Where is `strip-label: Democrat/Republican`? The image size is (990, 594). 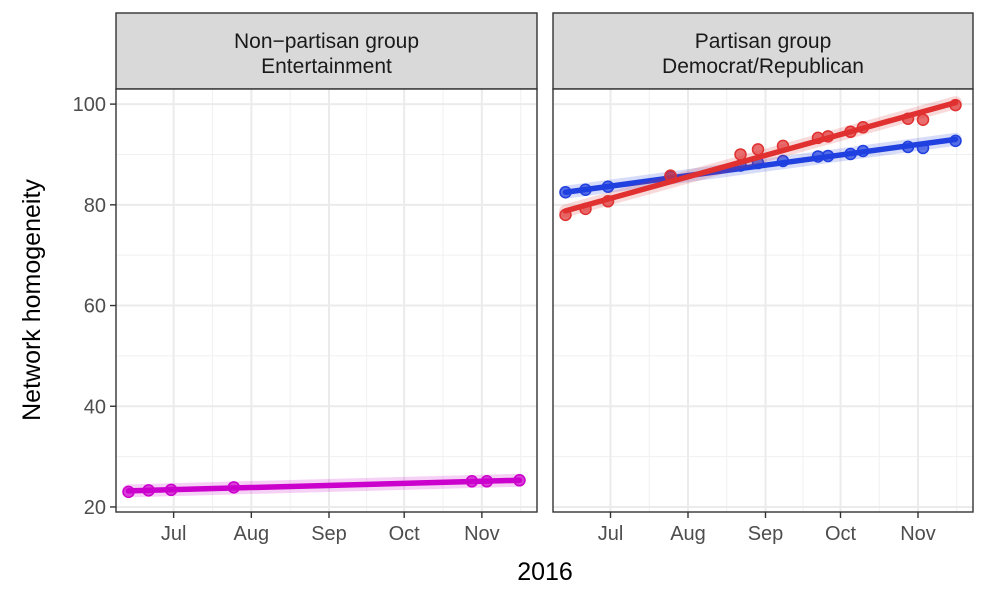 strip-label: Democrat/Republican is located at coordinates (763, 66).